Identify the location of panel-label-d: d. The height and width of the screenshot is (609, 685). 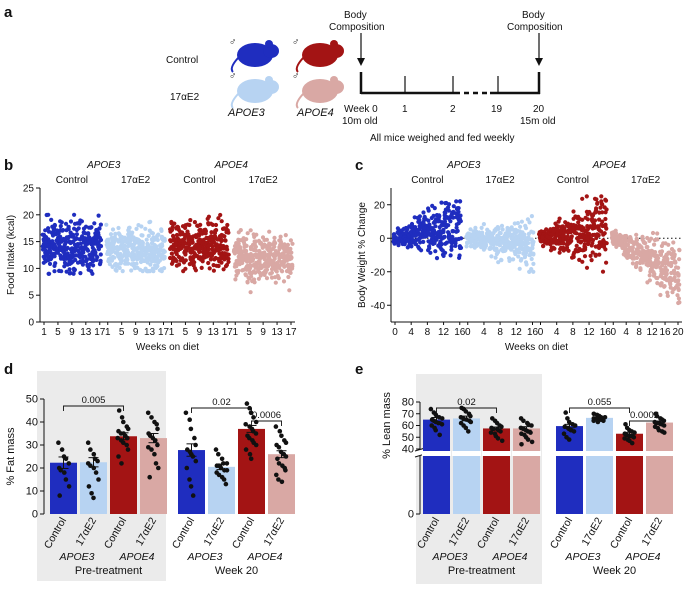
(8, 369).